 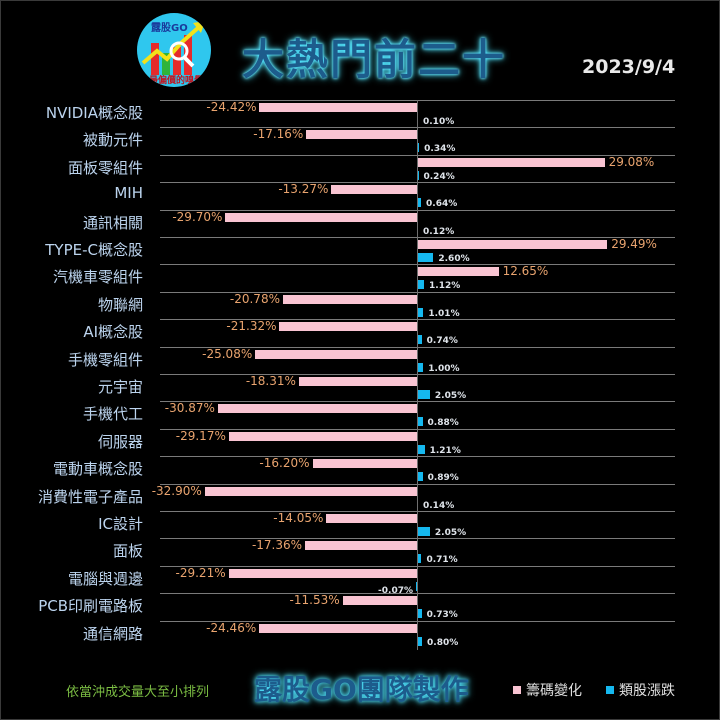 What do you see at coordinates (360, 113) in the screenshot?
I see `chart-row: NVIDIA概念股 -24.42% 0.10%` at bounding box center [360, 113].